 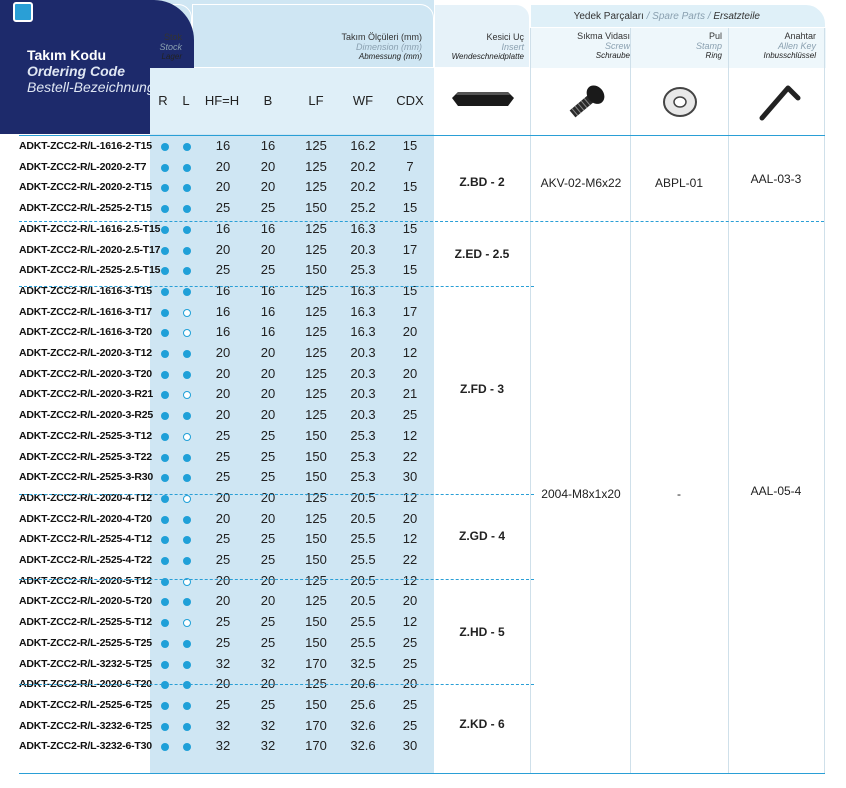 What do you see at coordinates (268, 145) in the screenshot?
I see `cell-b: 16` at bounding box center [268, 145].